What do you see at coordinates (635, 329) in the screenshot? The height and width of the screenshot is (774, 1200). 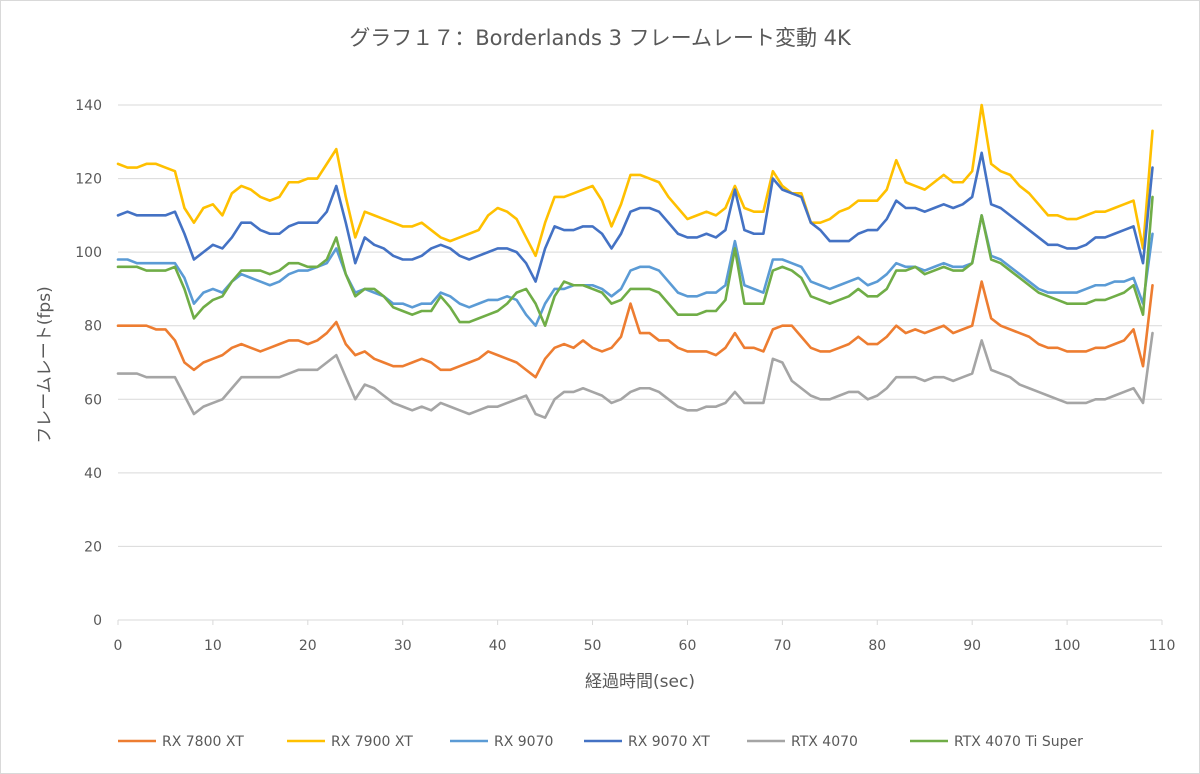 I see `series-line-rx-7800-xt` at bounding box center [635, 329].